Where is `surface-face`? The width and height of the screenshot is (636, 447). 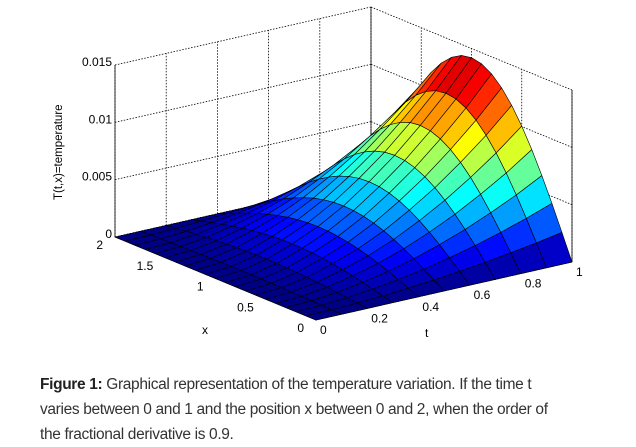
surface-face is located at coordinates (323, 315).